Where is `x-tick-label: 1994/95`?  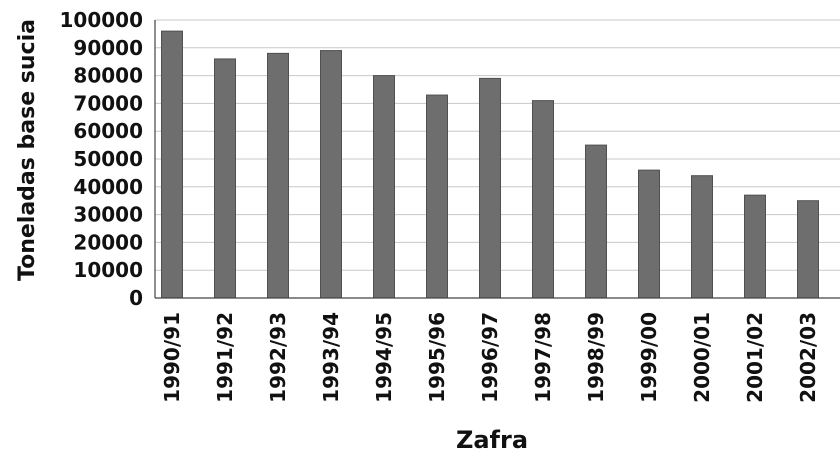
x-tick-label: 1994/95 is located at coordinates (384, 357).